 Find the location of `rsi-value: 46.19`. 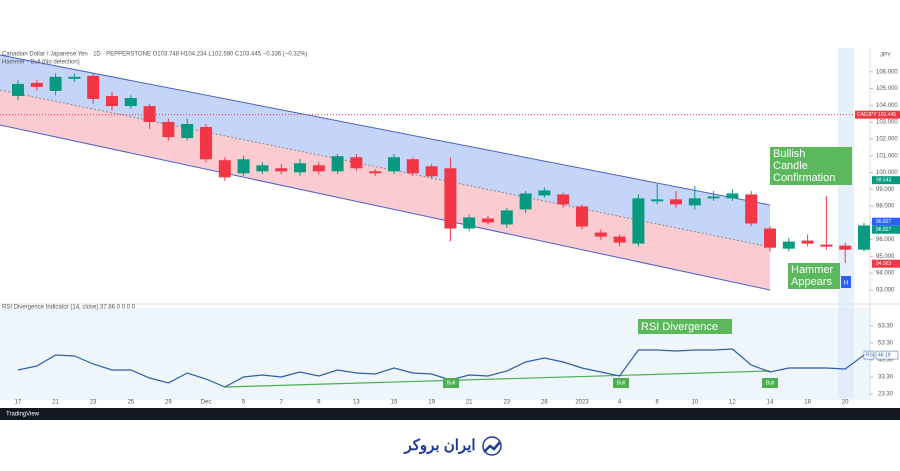

rsi-value: 46.19 is located at coordinates (884, 355).